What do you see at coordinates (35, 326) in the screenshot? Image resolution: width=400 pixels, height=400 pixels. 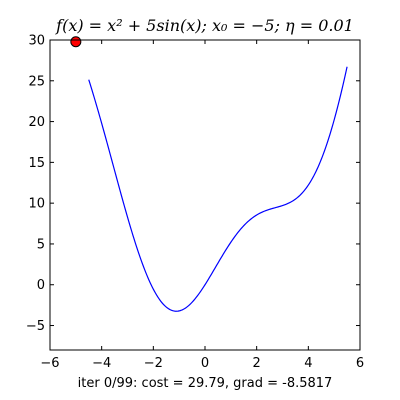 I see `y-tick-label: −5` at bounding box center [35, 326].